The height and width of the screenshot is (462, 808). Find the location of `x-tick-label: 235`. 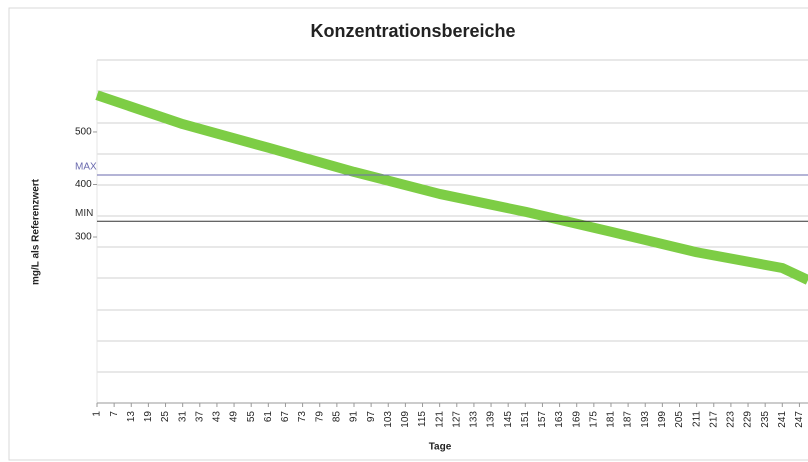

x-tick-label: 235 is located at coordinates (765, 419).